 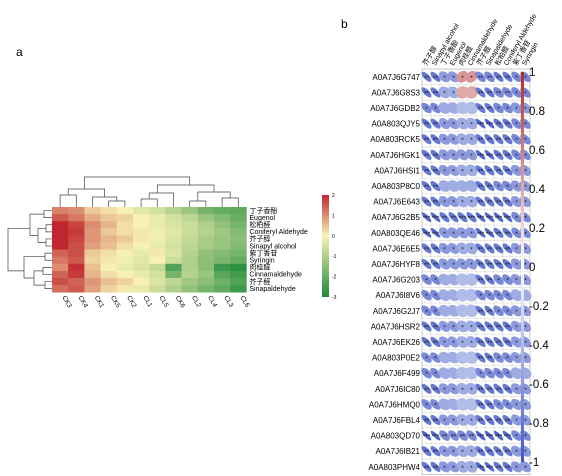 What do you see at coordinates (259, 267) in the screenshot?
I see `heatmap-row-label: 肉桂醛` at bounding box center [259, 267].